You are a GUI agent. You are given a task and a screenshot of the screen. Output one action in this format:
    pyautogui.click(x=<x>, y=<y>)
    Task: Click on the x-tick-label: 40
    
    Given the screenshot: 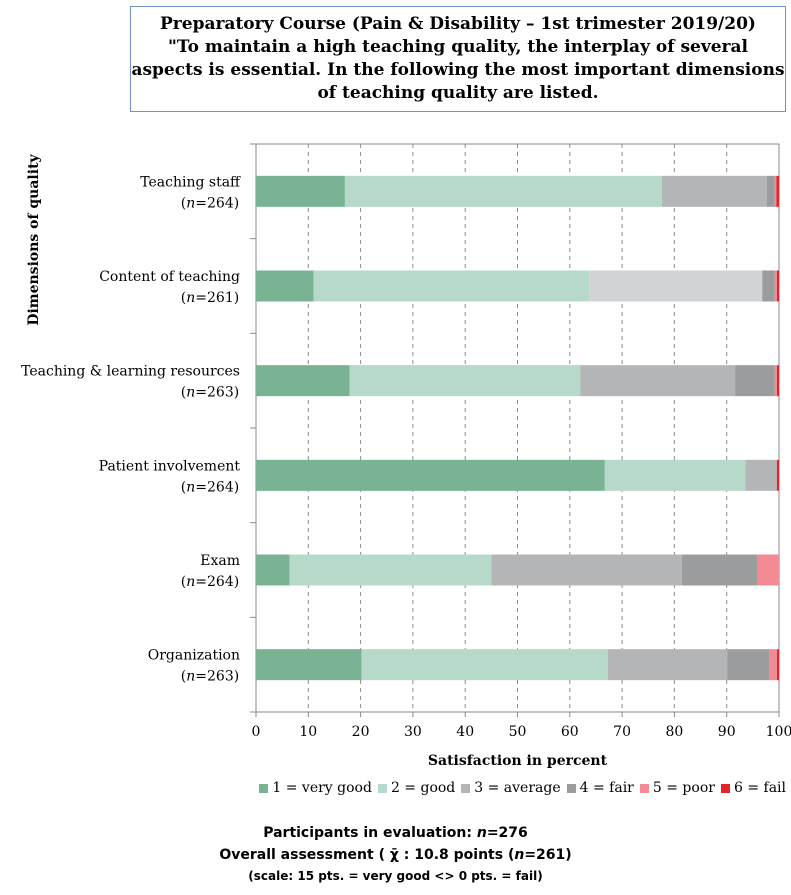 What is the action you would take?
    pyautogui.click(x=465, y=732)
    